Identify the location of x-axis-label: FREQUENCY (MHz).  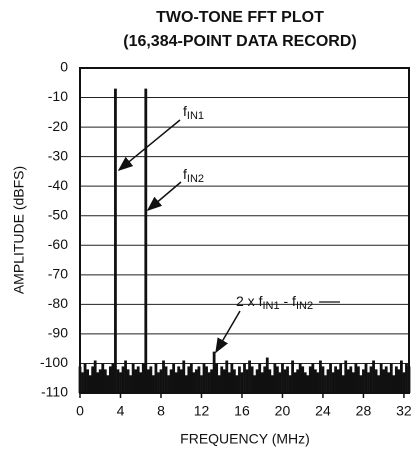
(245, 439).